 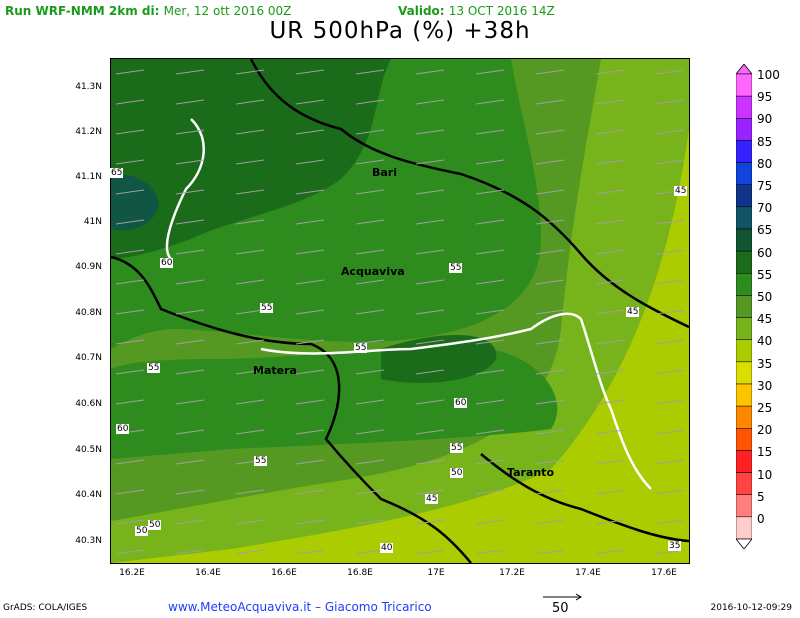 I want to click on province-border-north, so click(x=185, y=189).